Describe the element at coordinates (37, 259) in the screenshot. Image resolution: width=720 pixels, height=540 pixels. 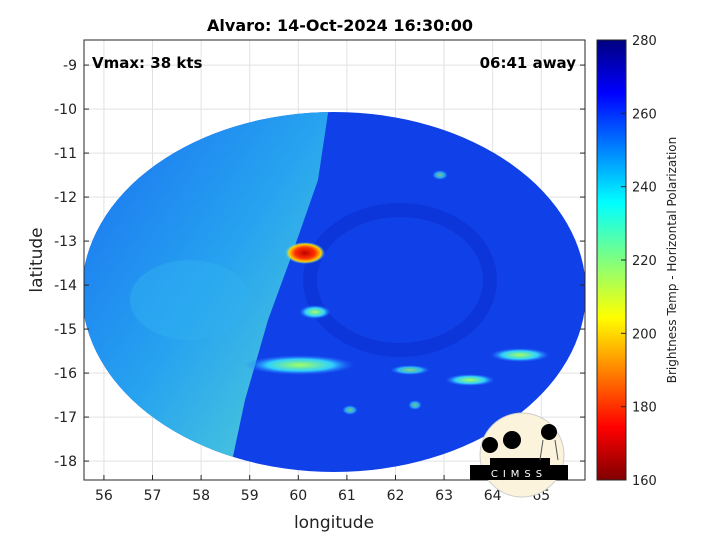
I see `y-axis-label: latitude` at that location.